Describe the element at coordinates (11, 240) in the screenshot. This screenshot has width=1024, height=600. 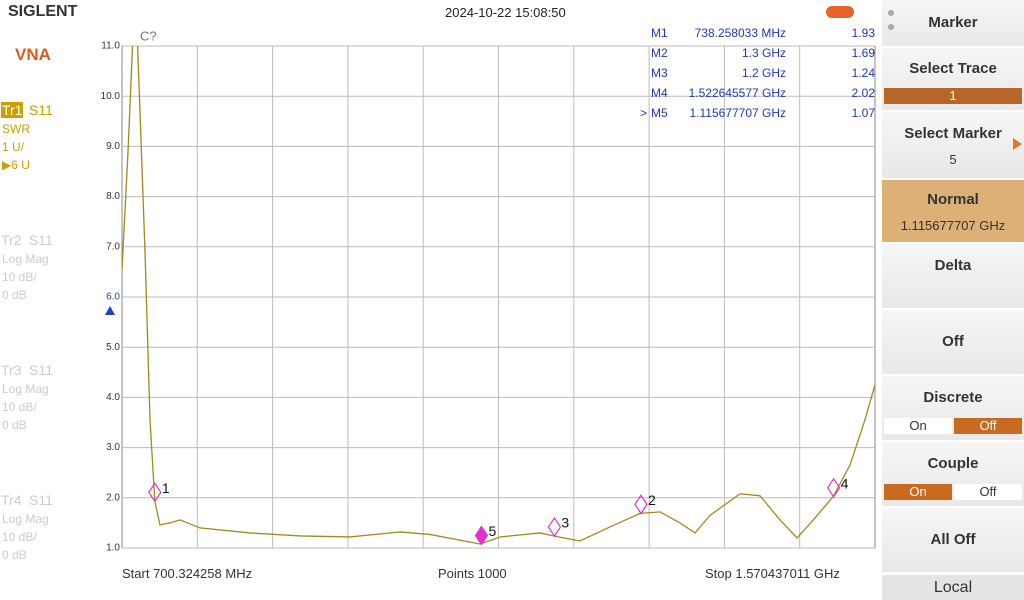
I see `trace-name: Tr2` at that location.